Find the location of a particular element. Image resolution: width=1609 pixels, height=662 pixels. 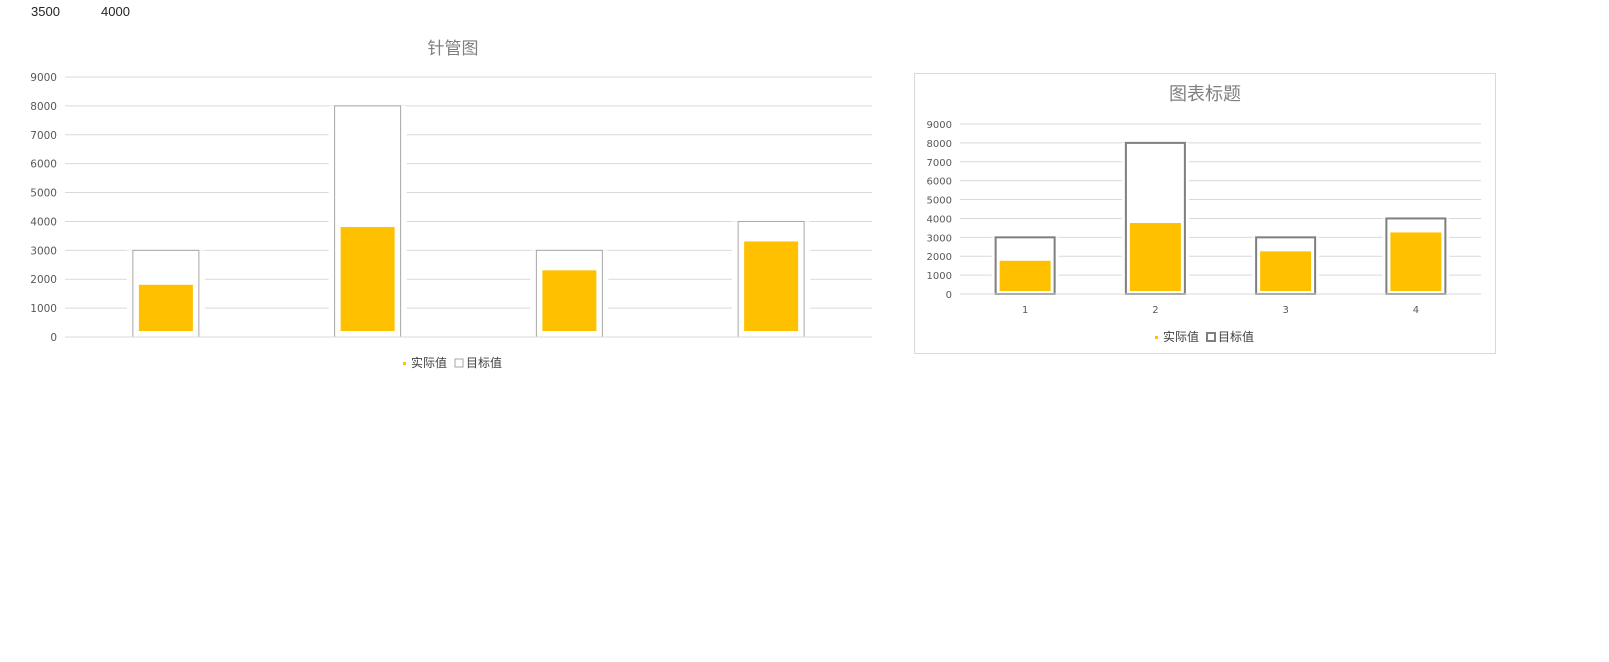

chart-title: 图表标题 is located at coordinates (1205, 94).